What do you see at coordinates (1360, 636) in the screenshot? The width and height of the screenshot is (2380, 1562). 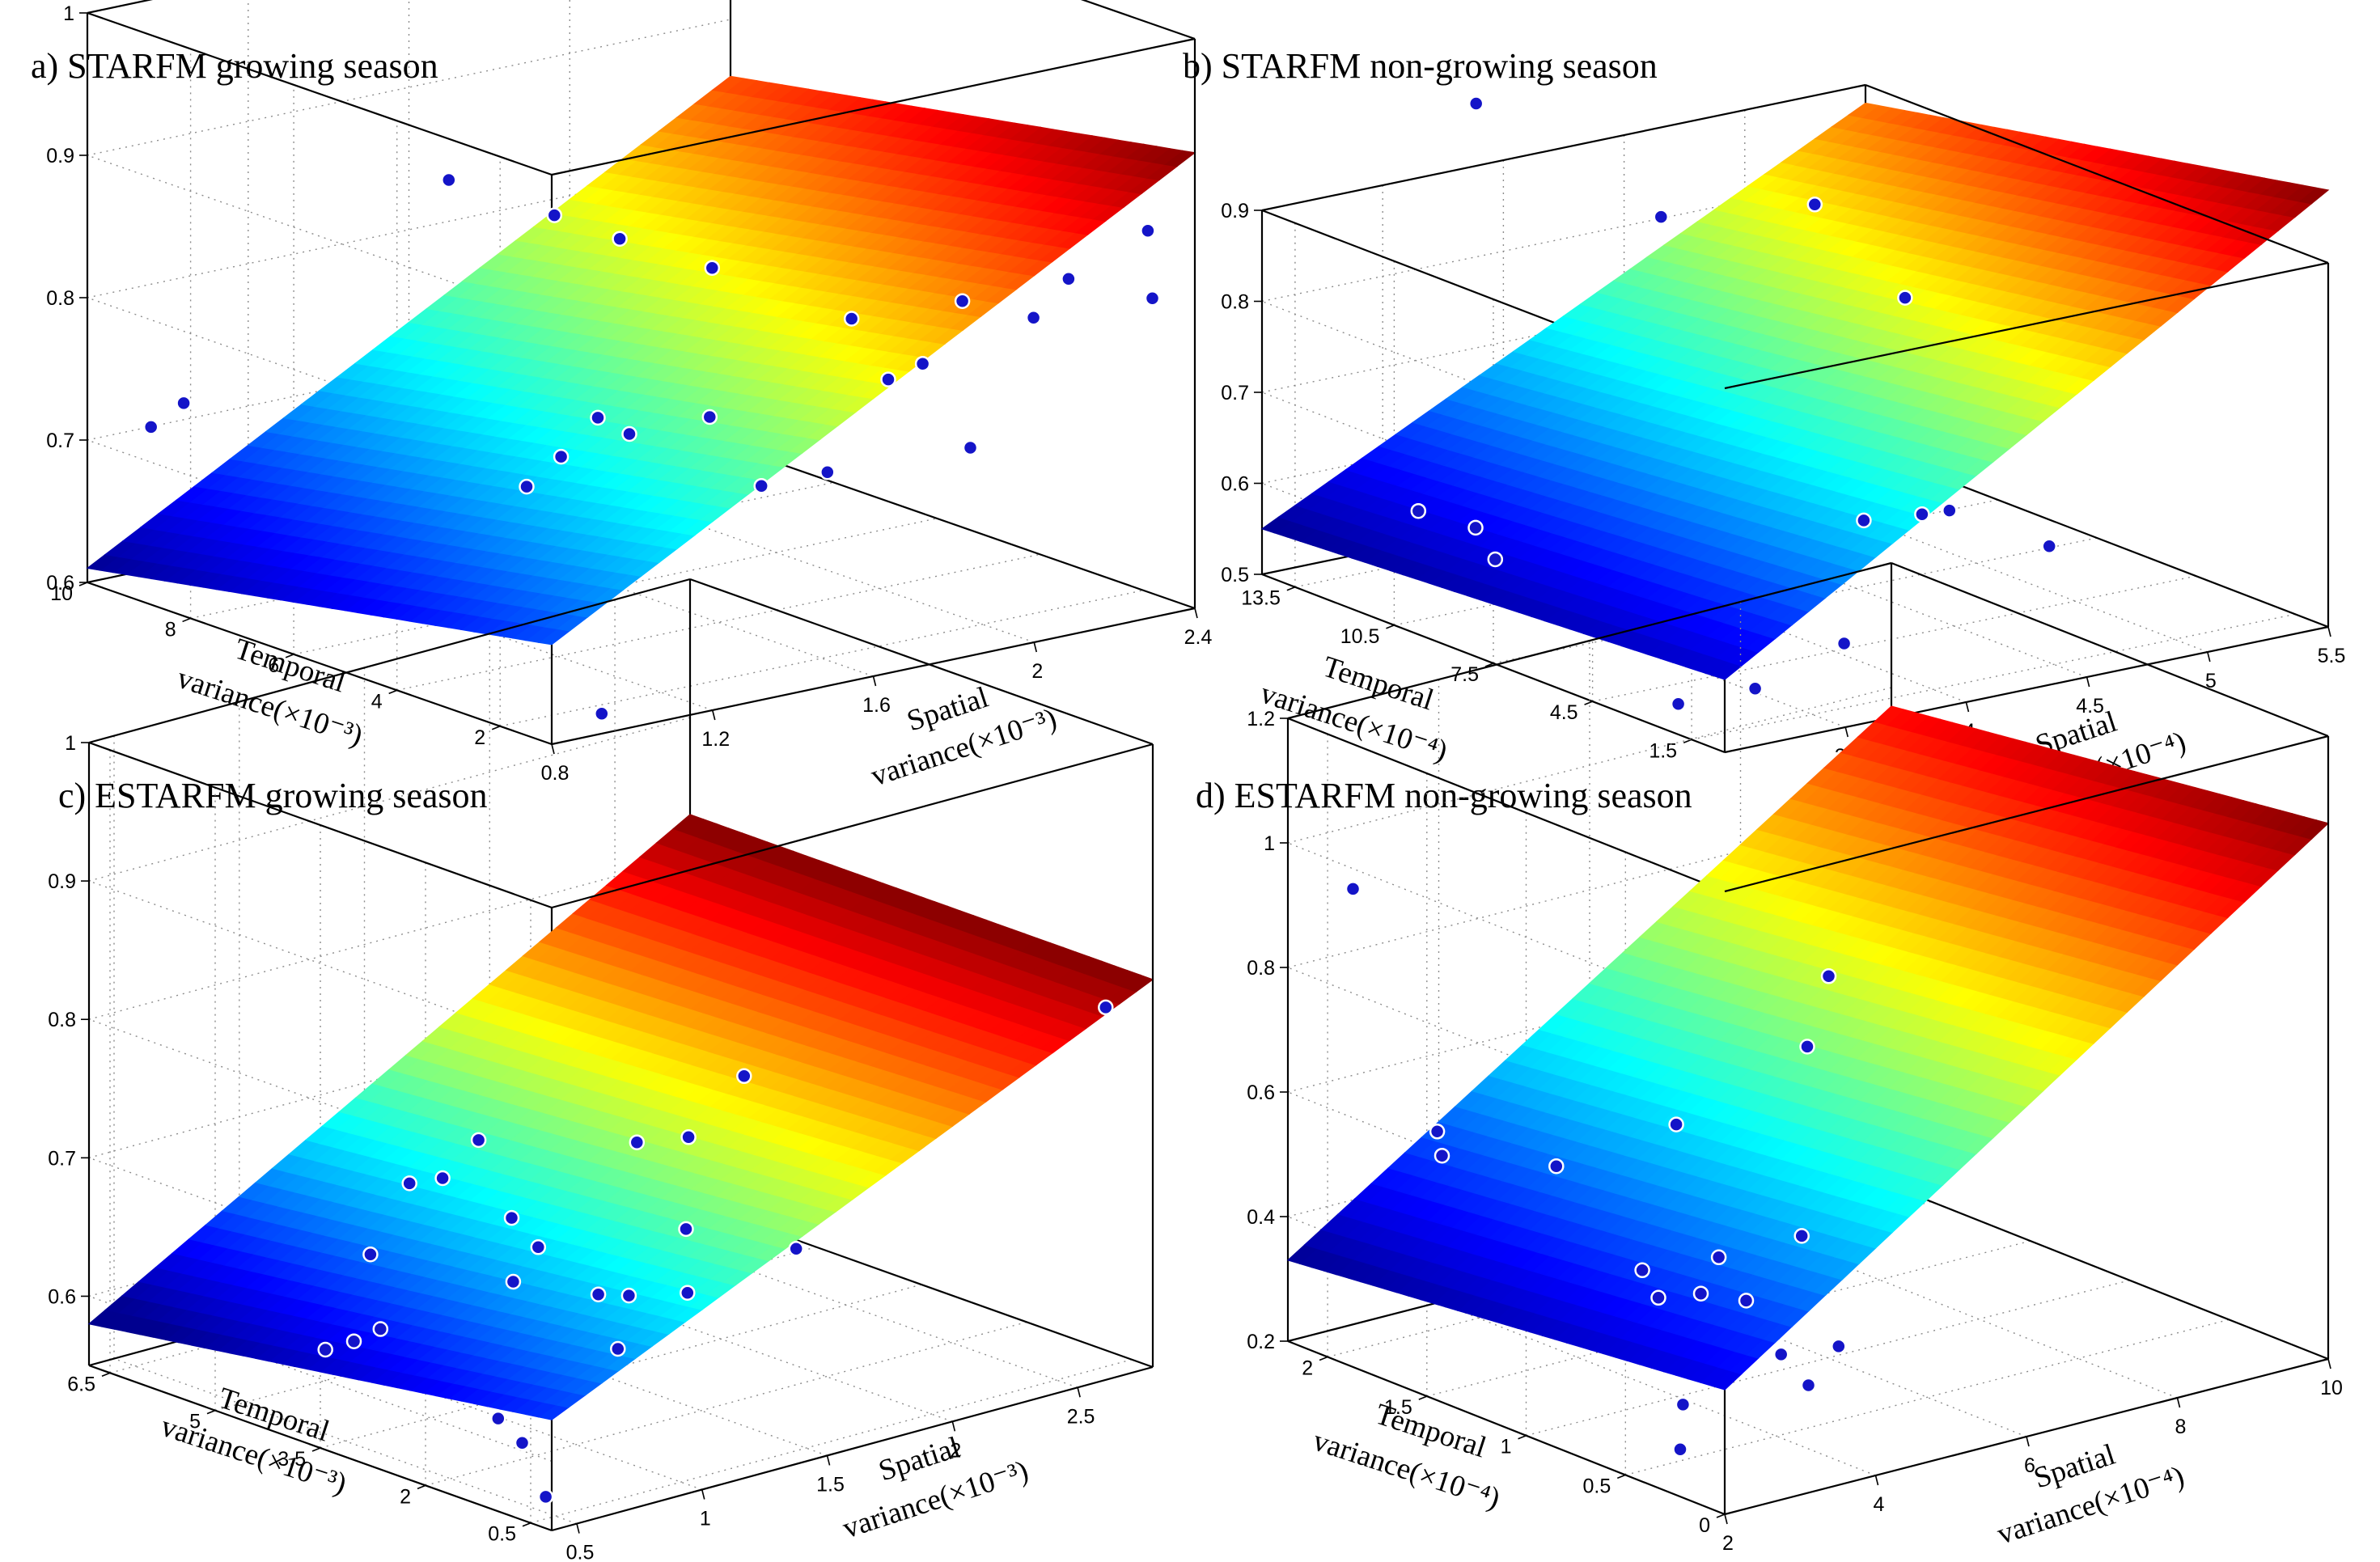 I see `y-tick-label: 10.5` at bounding box center [1360, 636].